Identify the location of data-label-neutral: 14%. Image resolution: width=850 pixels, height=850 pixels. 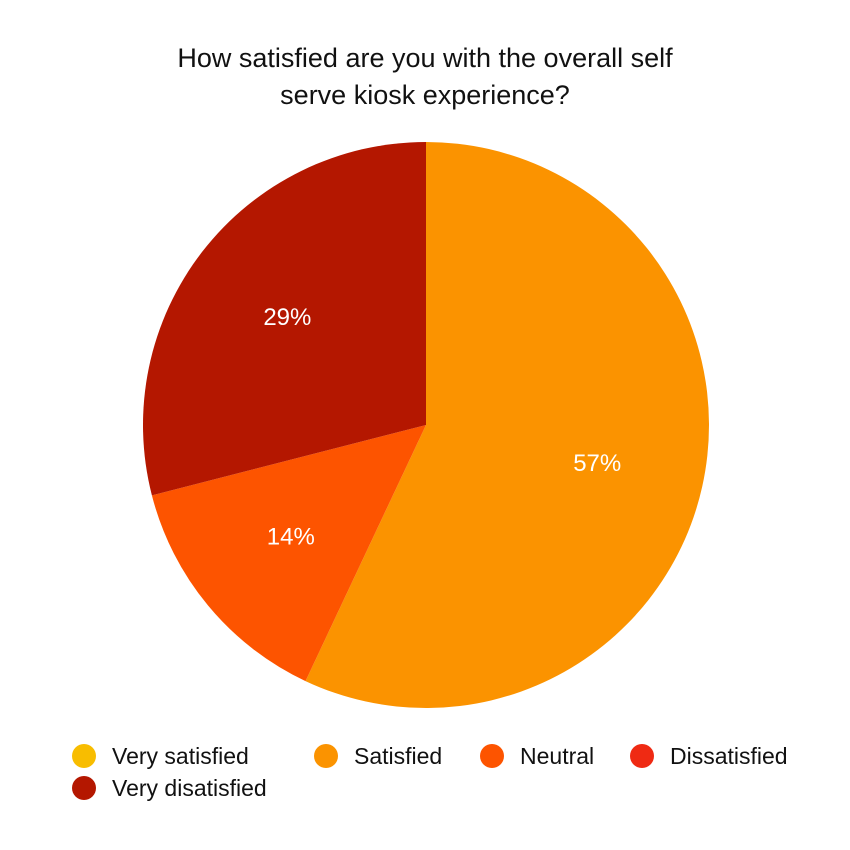
(291, 536).